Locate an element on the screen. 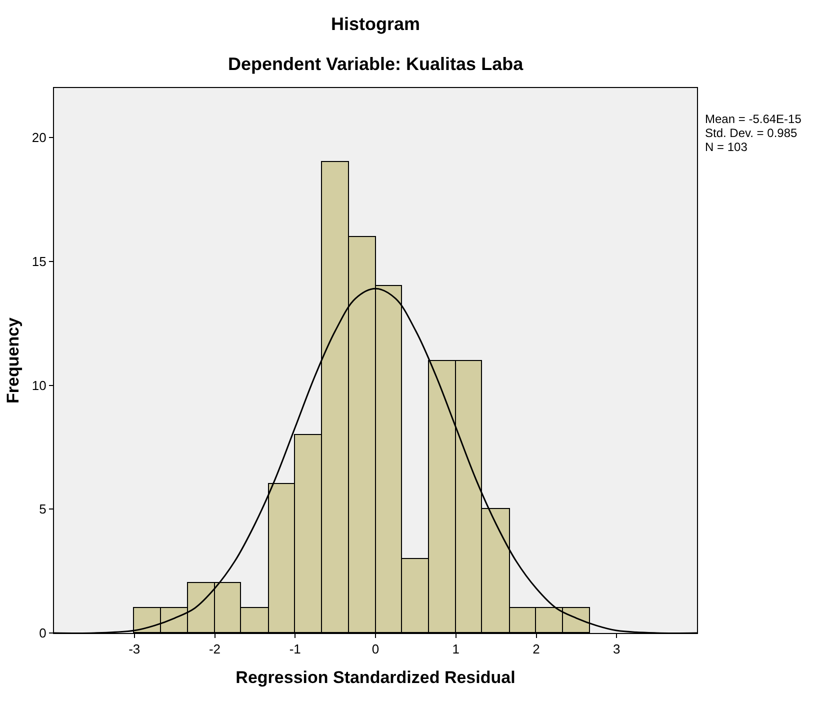 The image size is (817, 702). x-axis-title: Regression Standardized Residual is located at coordinates (376, 677).